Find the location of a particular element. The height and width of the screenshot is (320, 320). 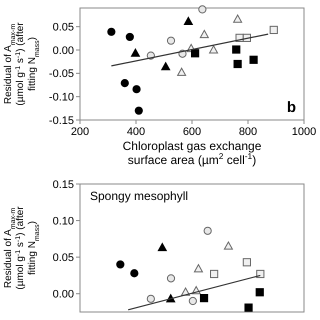

y-tick-label: -0.05 is located at coordinates (61, 74).